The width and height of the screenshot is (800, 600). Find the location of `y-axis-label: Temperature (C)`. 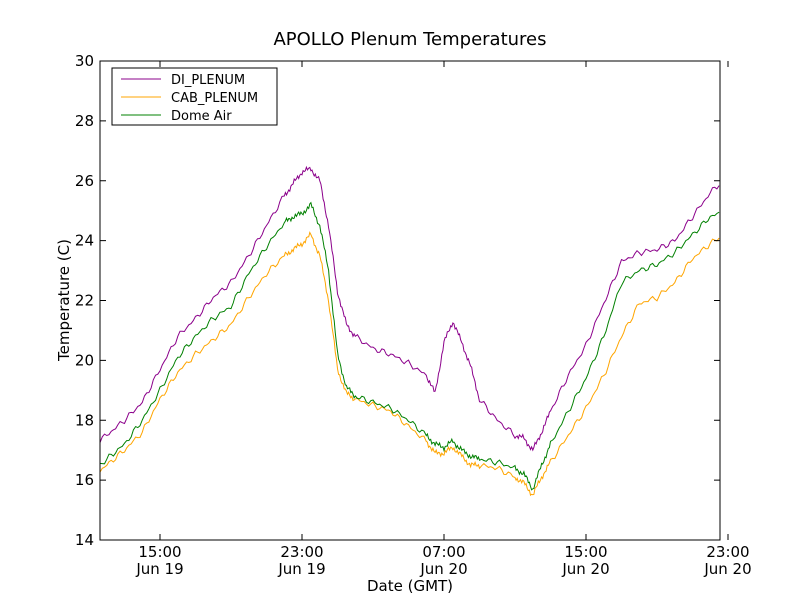

y-axis-label: Temperature (C) is located at coordinates (64, 300).